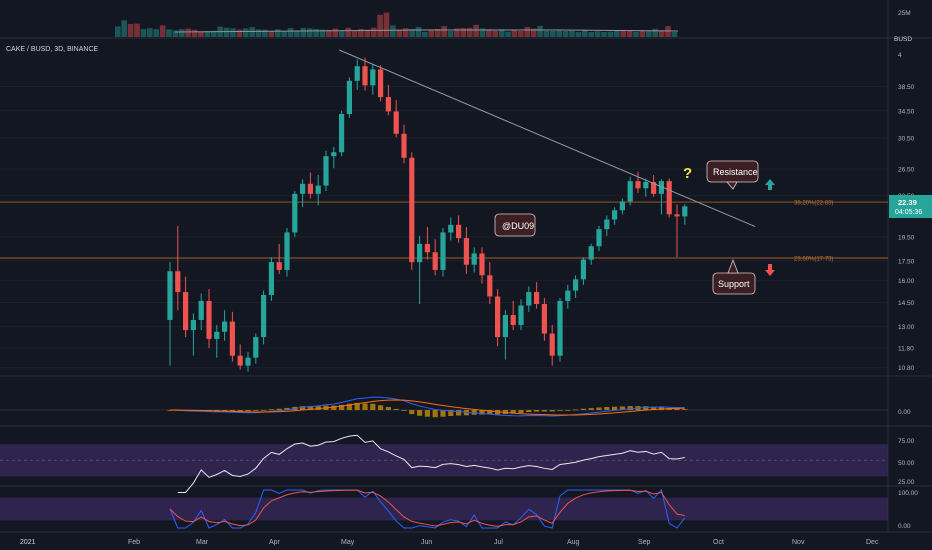  I want to click on support-callout: Support, so click(734, 276).